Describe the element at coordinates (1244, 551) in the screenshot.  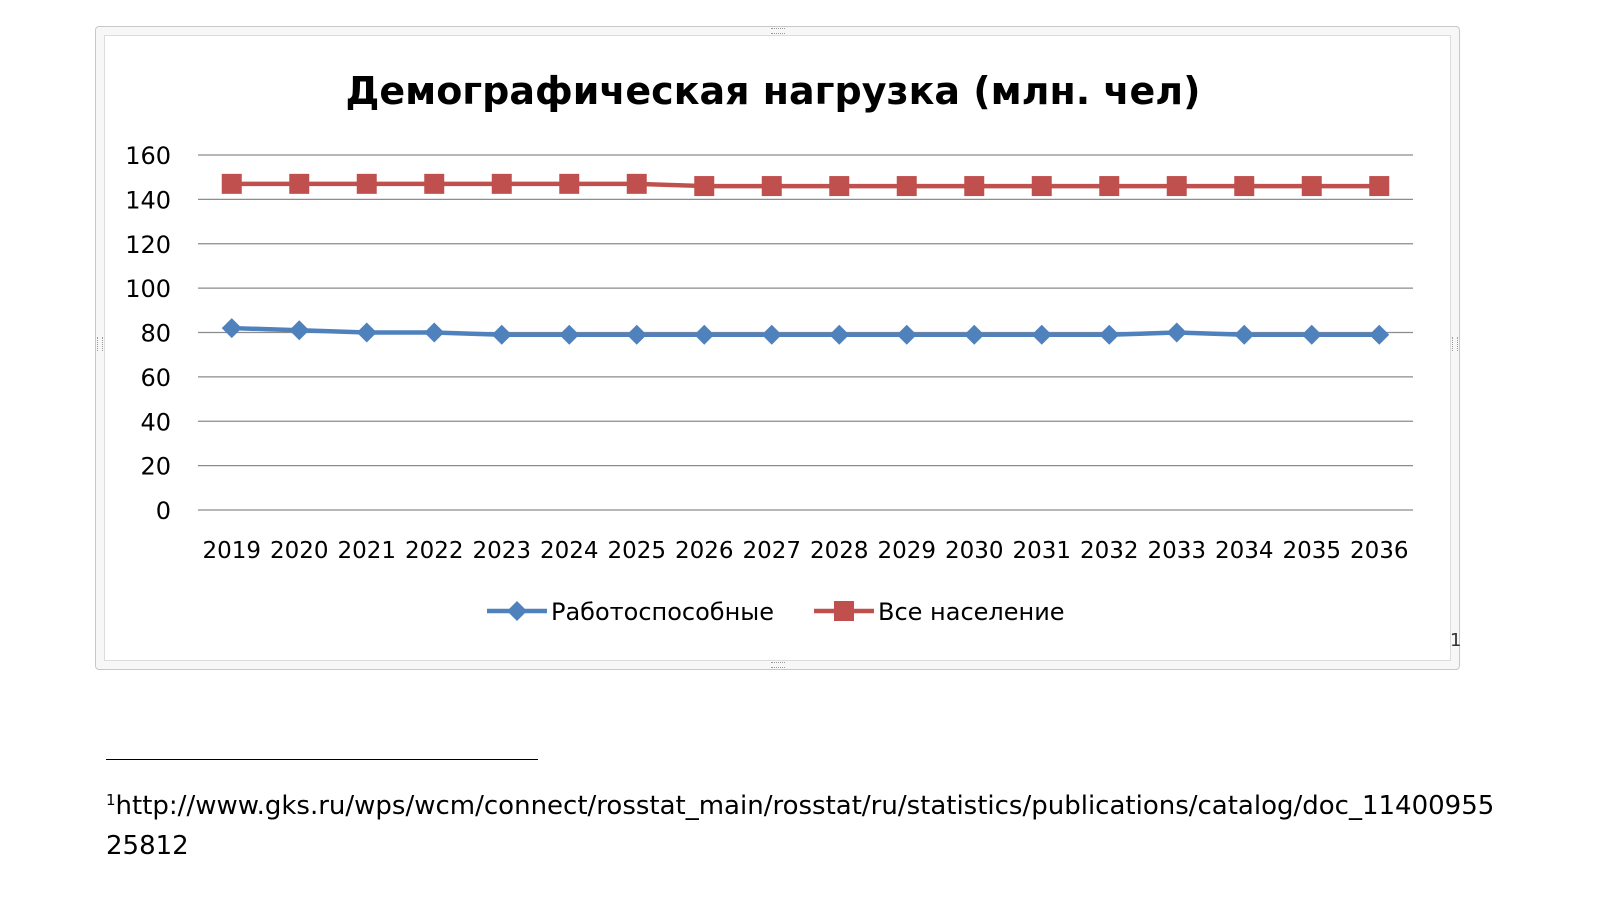
I see `x-tick-label: 2034` at that location.